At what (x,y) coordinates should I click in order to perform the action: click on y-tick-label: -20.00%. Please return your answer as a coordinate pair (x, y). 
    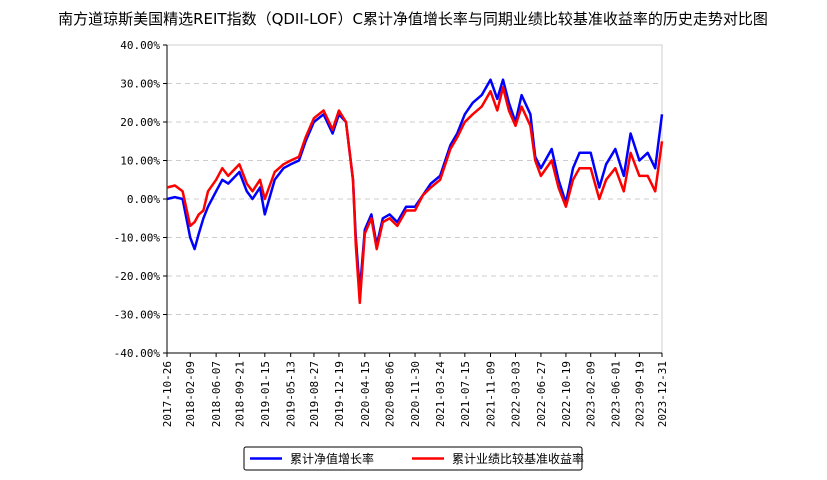
    Looking at the image, I should click on (137, 276).